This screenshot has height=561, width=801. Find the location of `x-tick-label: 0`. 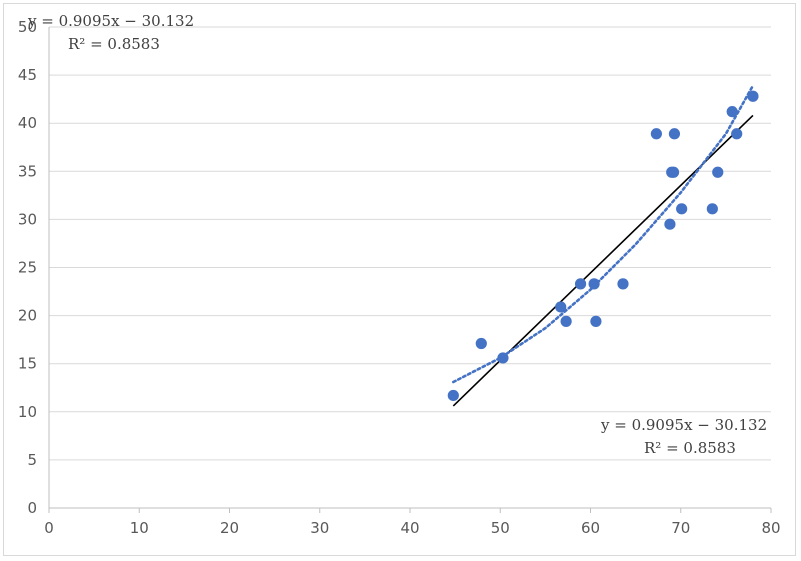

x-tick-label: 0 is located at coordinates (49, 528).